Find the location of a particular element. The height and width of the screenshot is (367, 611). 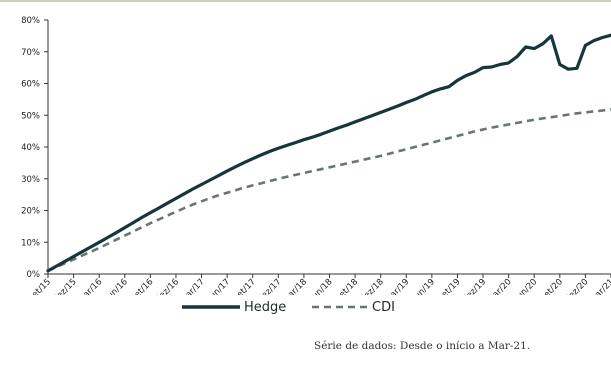

x-tick-label: jun/16 is located at coordinates (116, 286).